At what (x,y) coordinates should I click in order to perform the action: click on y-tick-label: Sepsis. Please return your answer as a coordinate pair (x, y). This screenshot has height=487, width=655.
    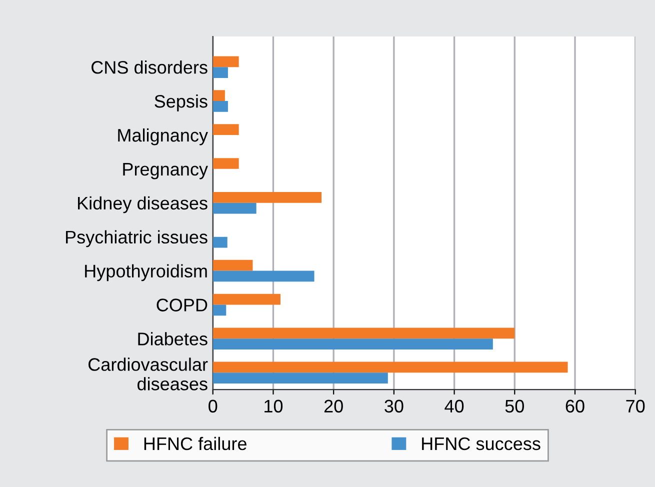
    Looking at the image, I should click on (181, 103).